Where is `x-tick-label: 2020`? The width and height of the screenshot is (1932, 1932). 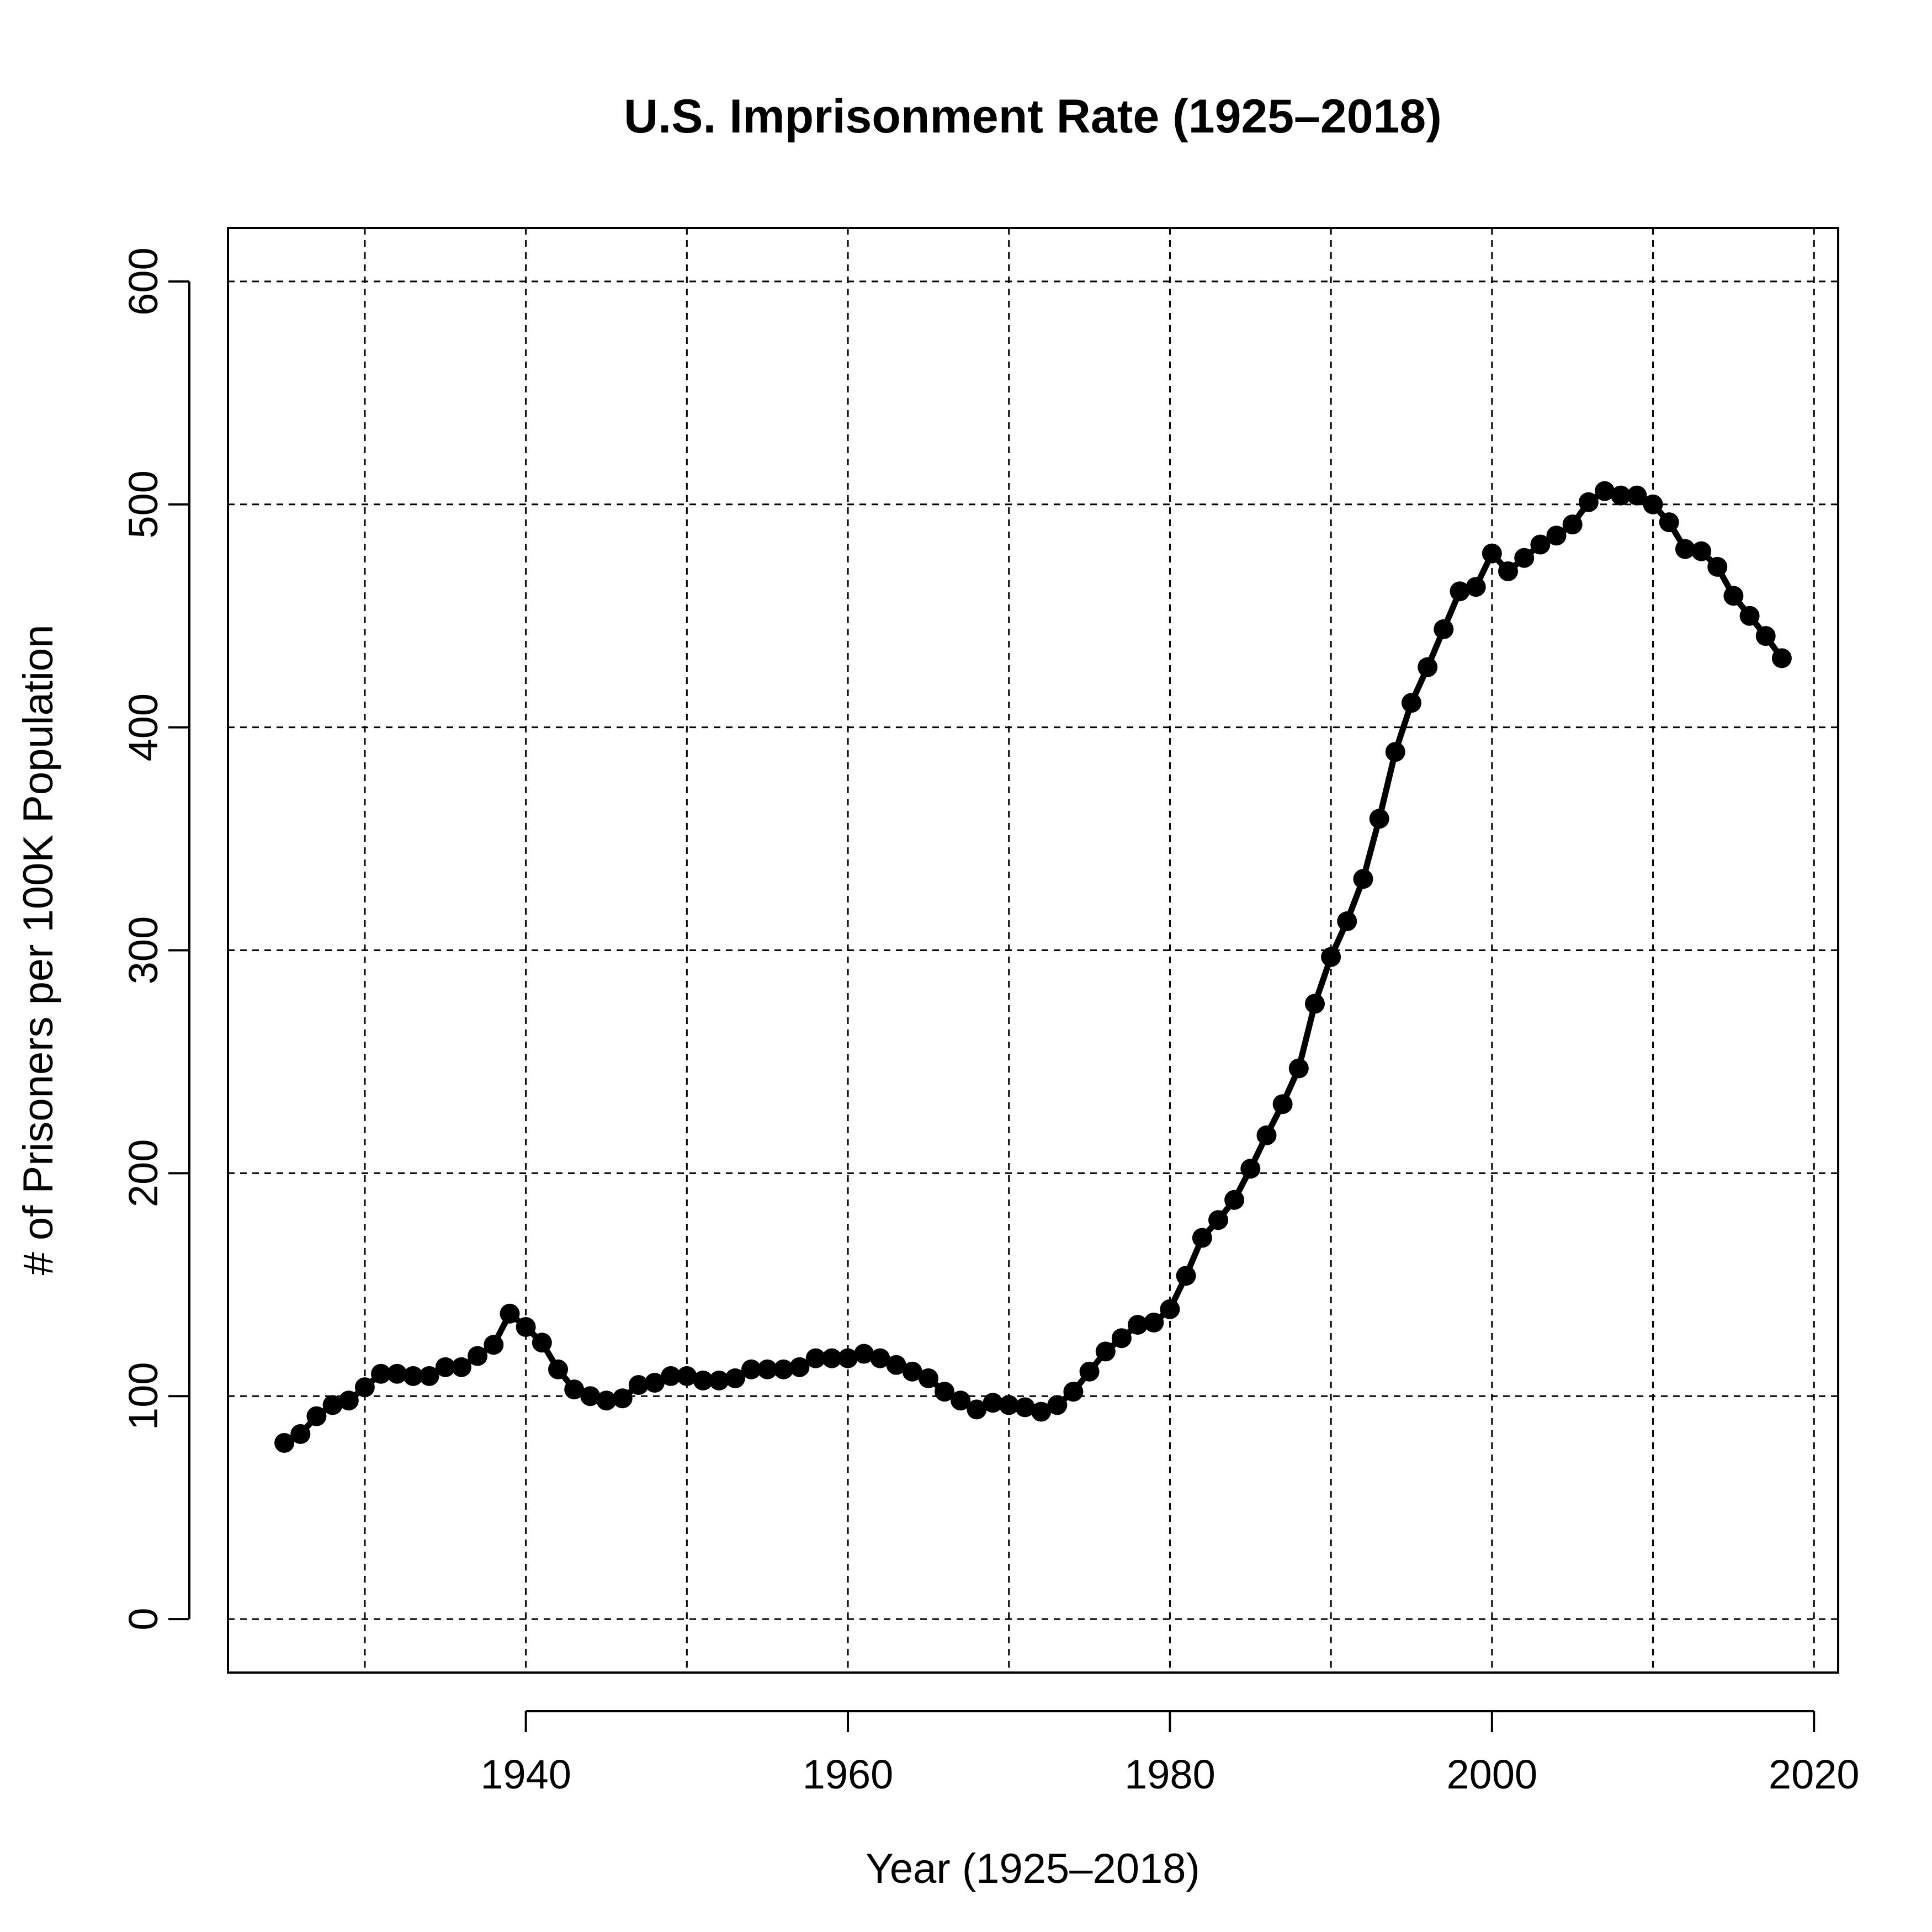 x-tick-label: 2020 is located at coordinates (1815, 1774).